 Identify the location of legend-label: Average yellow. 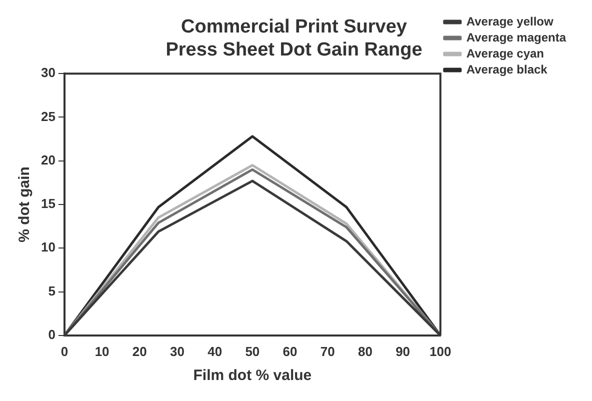
(510, 21).